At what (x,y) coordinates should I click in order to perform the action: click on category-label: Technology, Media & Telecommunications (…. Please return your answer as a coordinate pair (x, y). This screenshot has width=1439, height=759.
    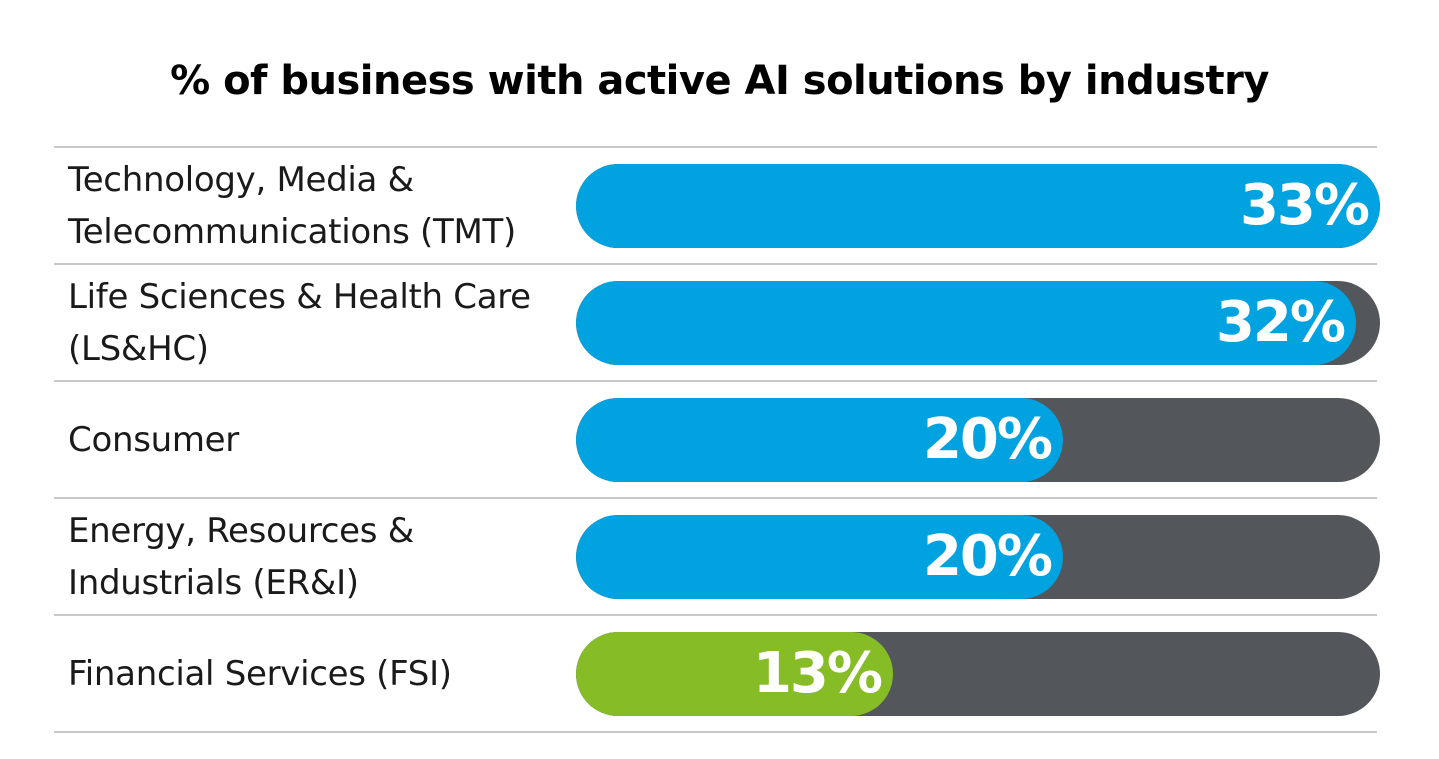
    Looking at the image, I should click on (292, 205).